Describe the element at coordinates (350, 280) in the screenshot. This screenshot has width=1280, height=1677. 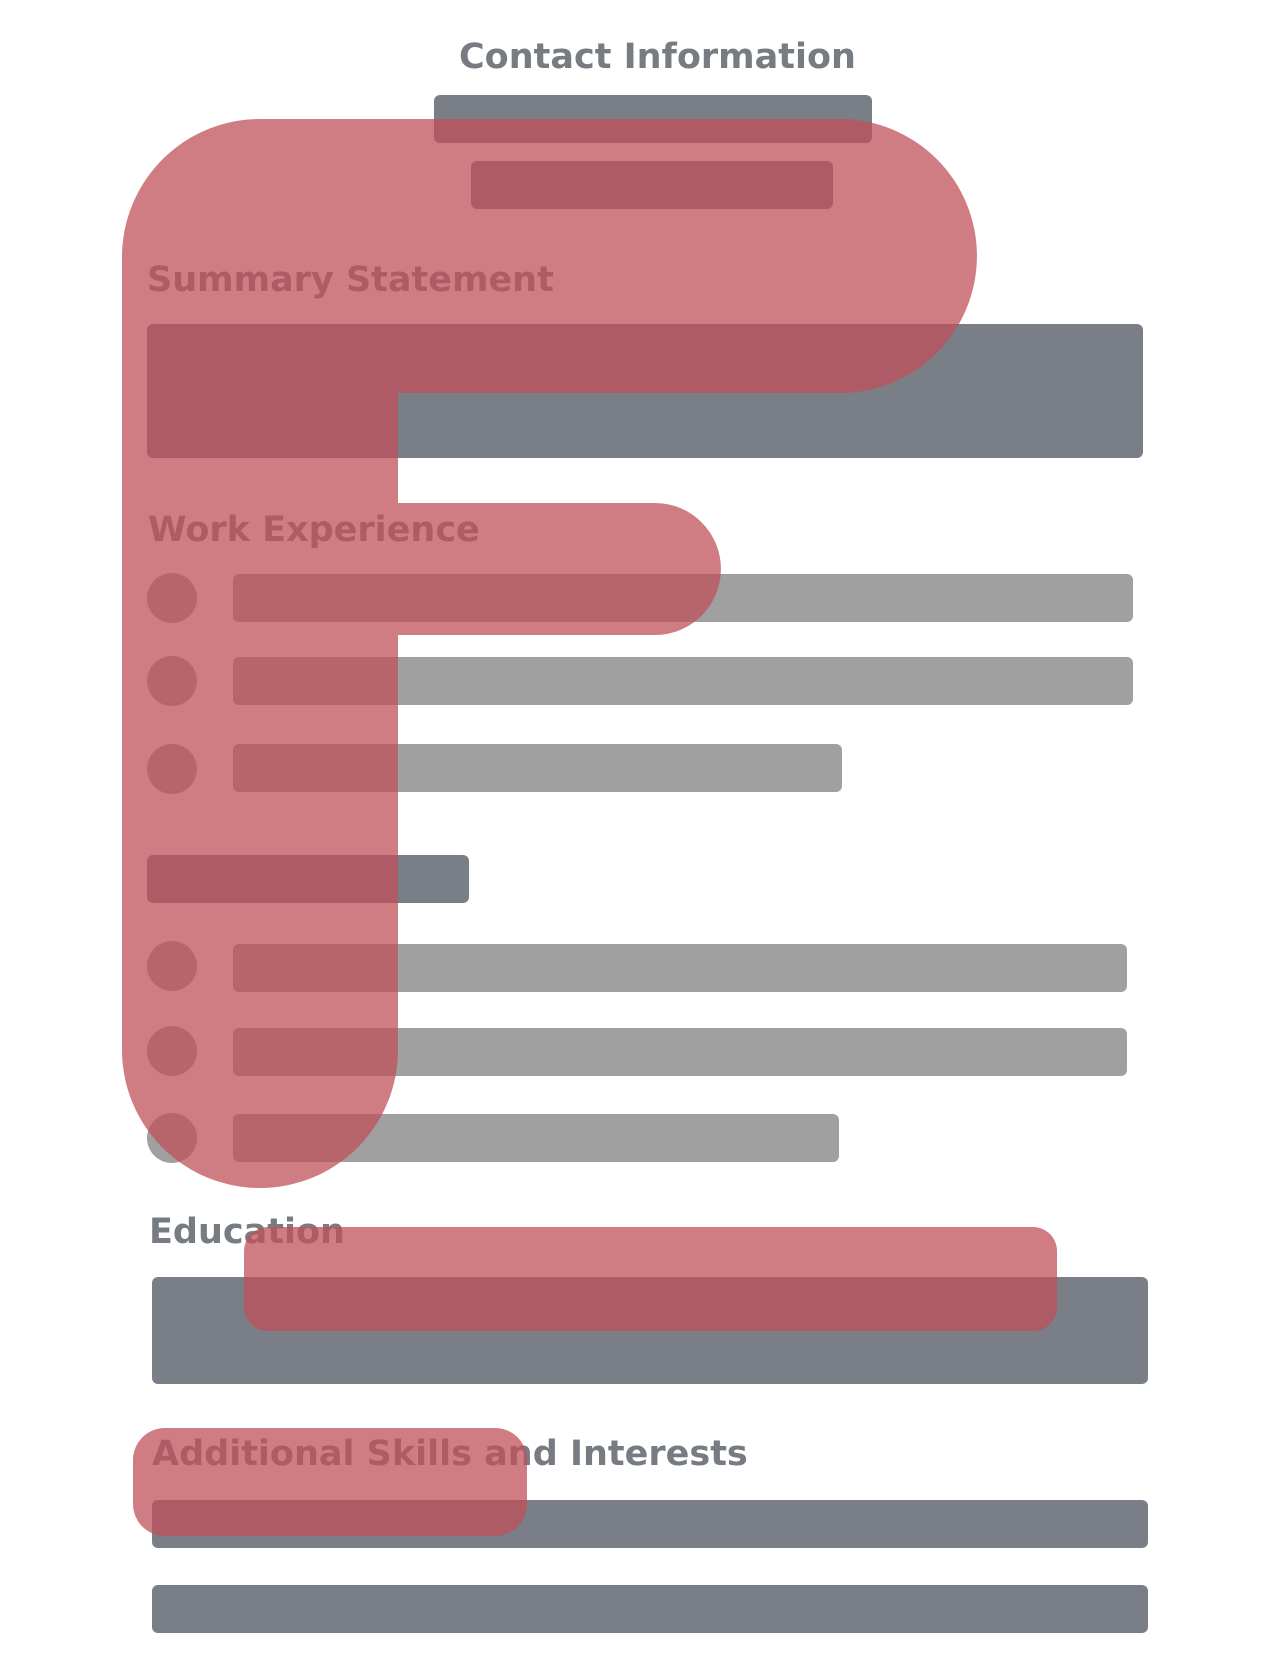
I see `summary-heading: Summary Statement` at that location.